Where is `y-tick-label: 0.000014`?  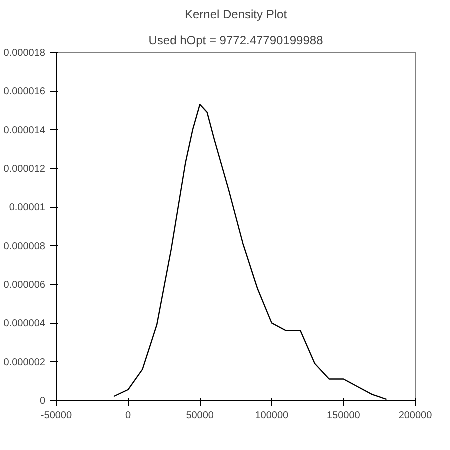
y-tick-label: 0.000014 is located at coordinates (25, 130).